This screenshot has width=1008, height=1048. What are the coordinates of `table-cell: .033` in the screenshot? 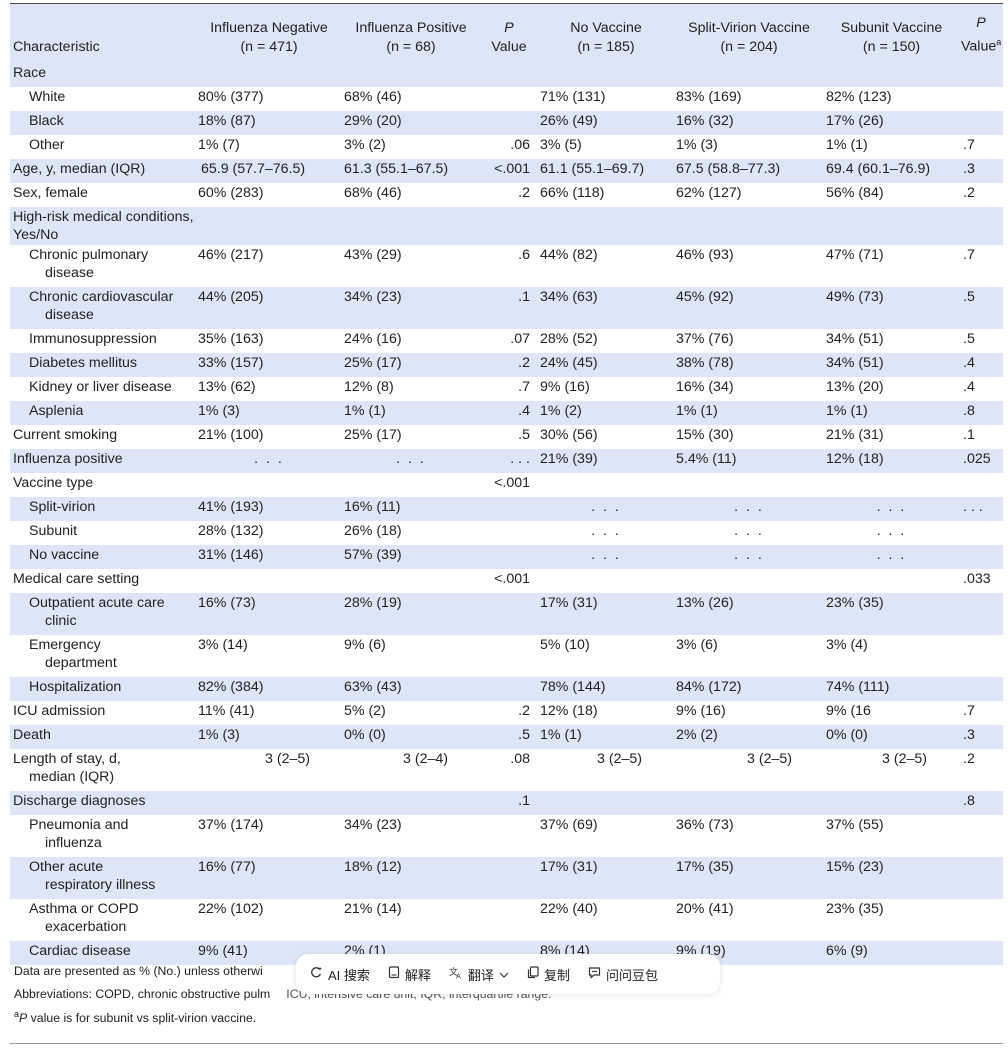 It's located at (977, 578).